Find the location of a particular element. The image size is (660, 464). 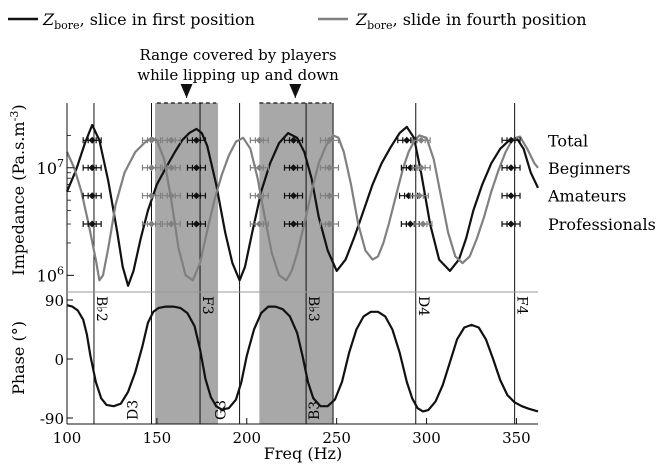

annotation-line-2: while lipping up and down is located at coordinates (238, 75).